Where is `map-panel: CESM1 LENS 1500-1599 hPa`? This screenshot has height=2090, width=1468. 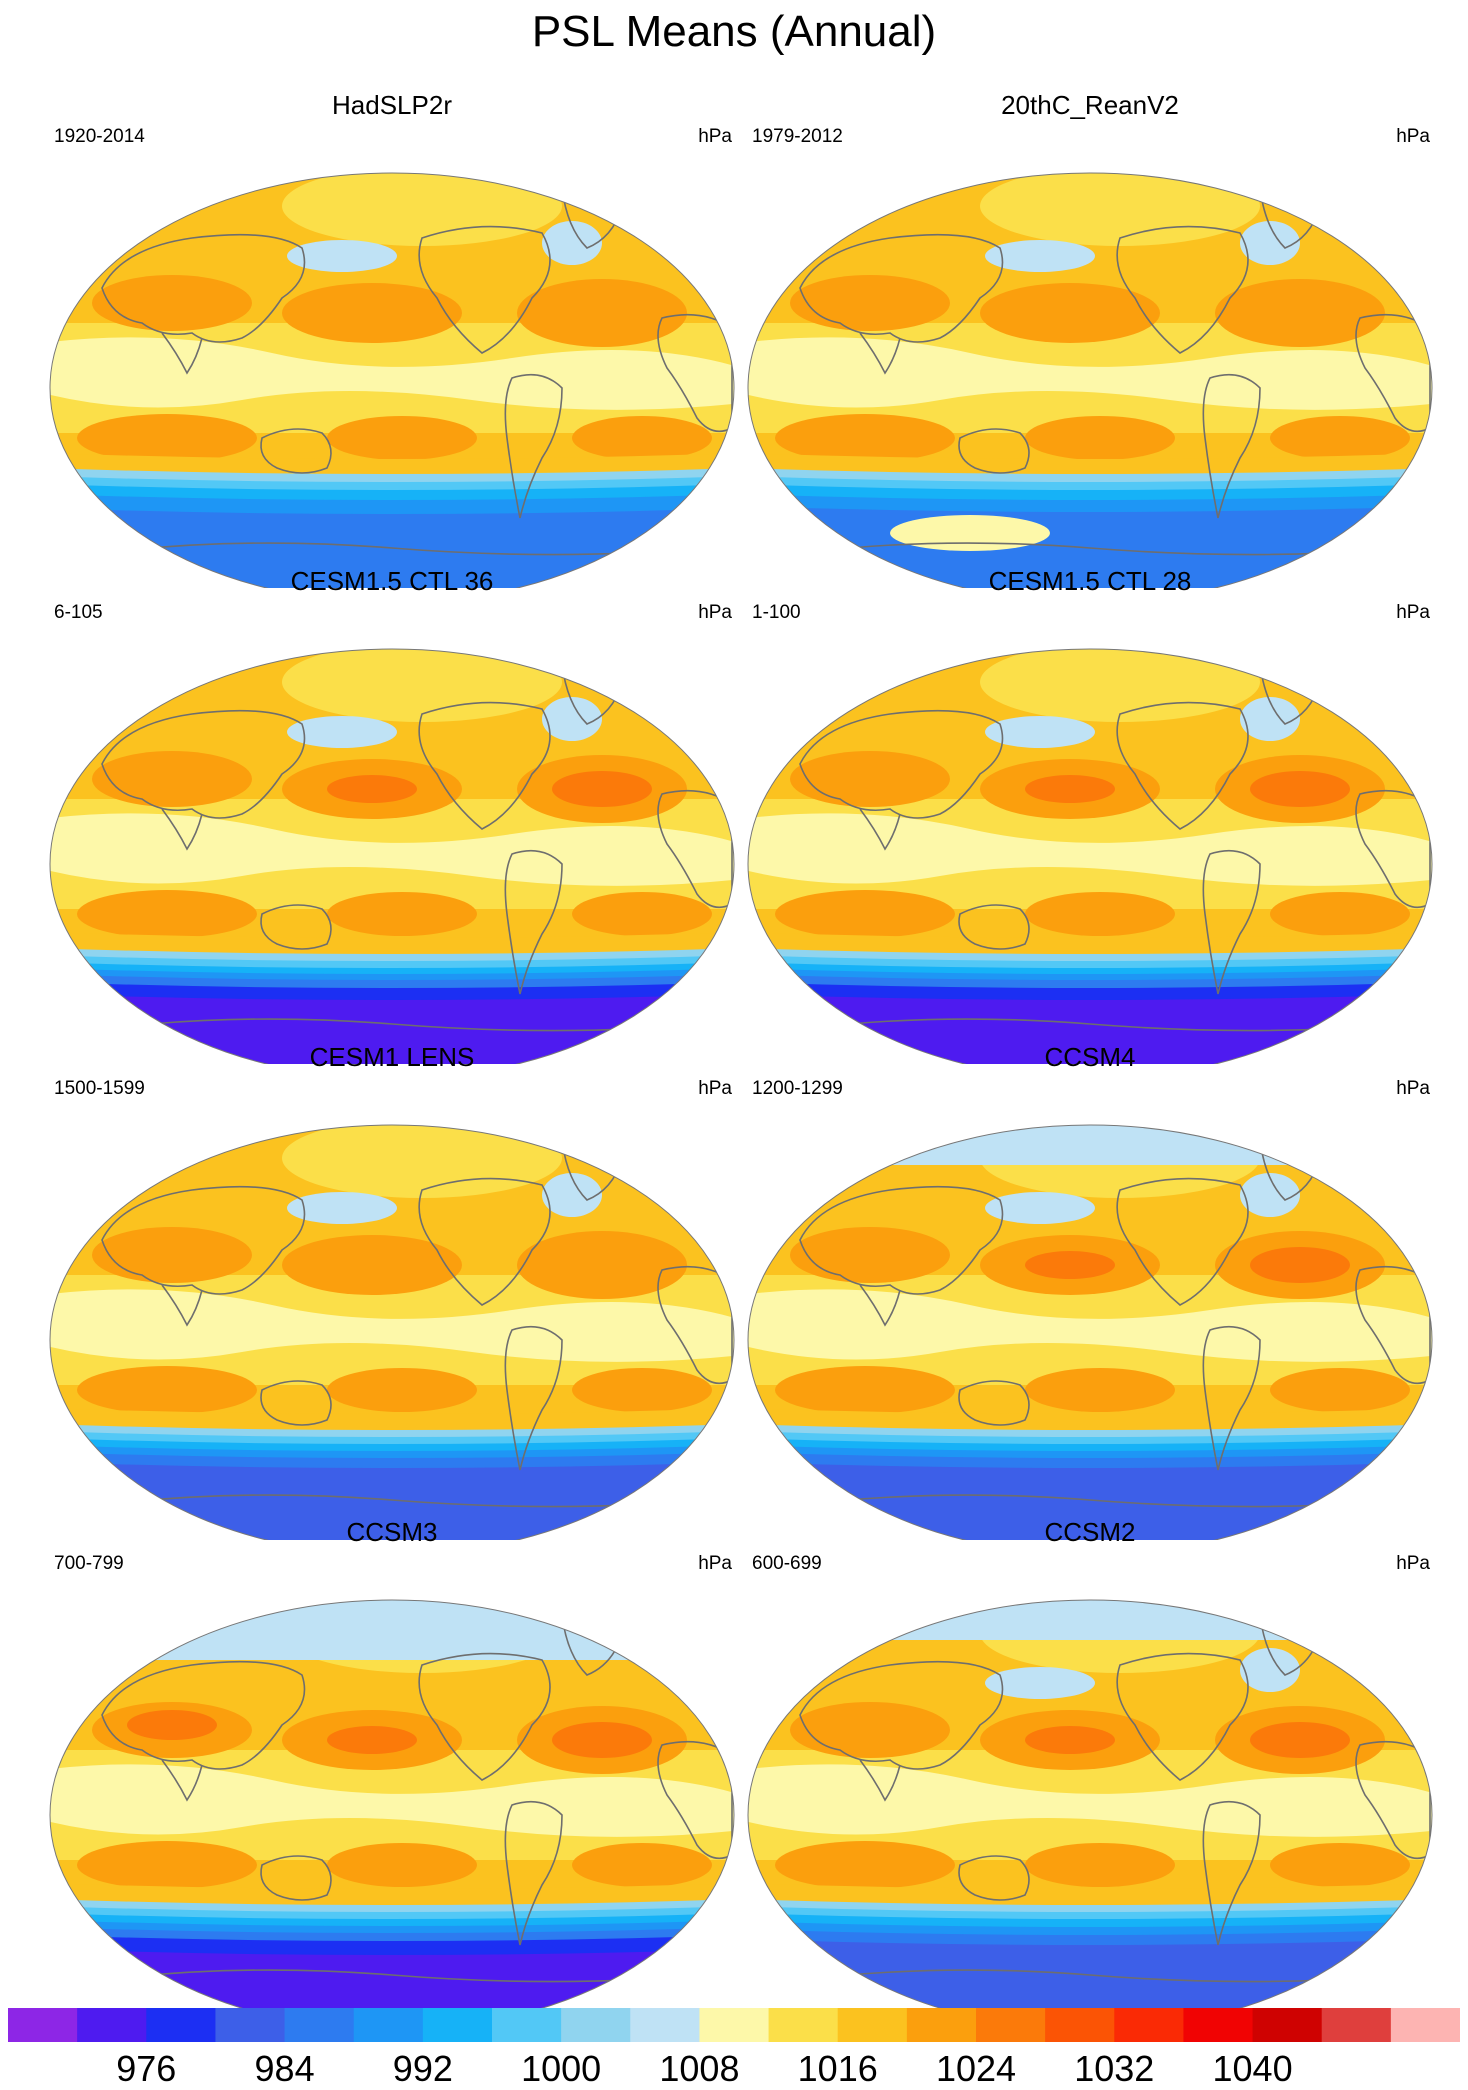 map-panel: CESM1 LENS 1500-1599 hPa is located at coordinates (392, 1290).